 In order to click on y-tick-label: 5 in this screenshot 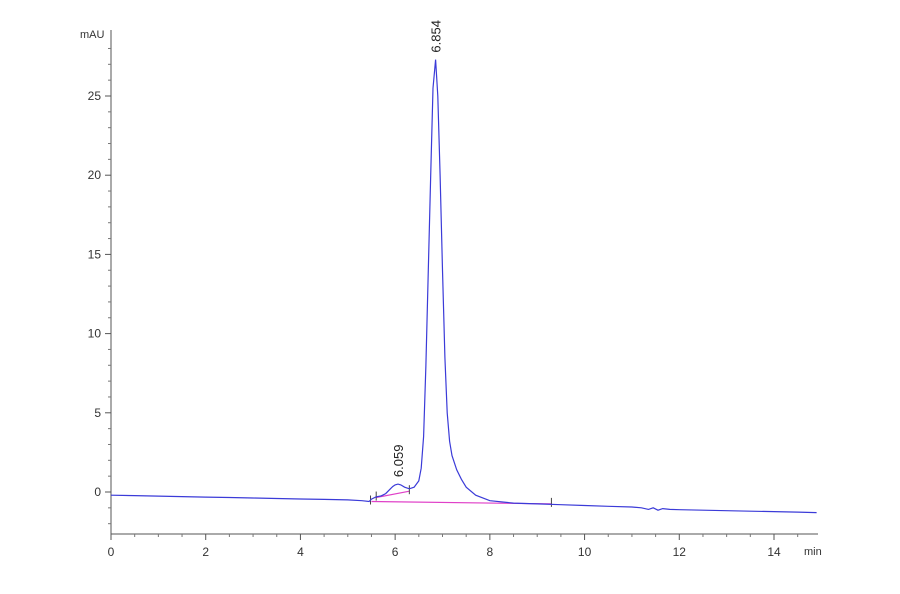, I will do `click(97, 413)`.